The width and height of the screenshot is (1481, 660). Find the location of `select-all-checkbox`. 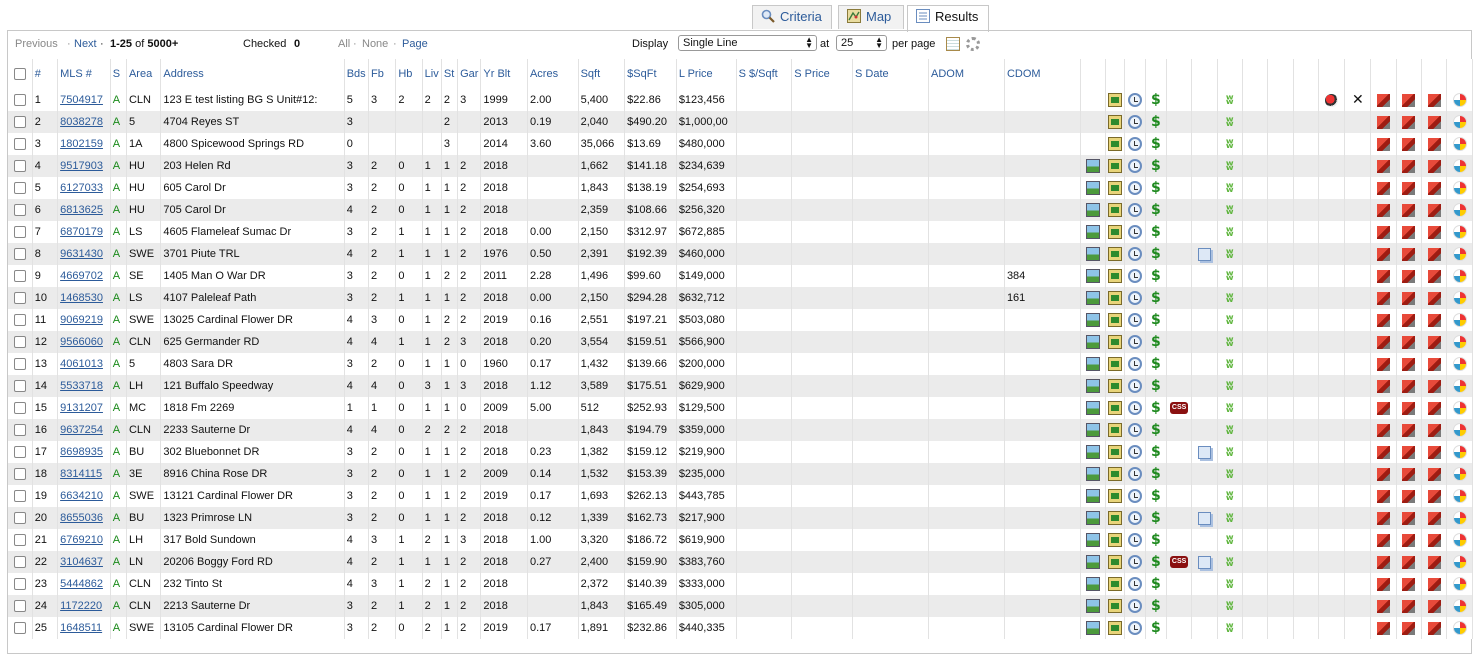

select-all-checkbox is located at coordinates (19, 74).